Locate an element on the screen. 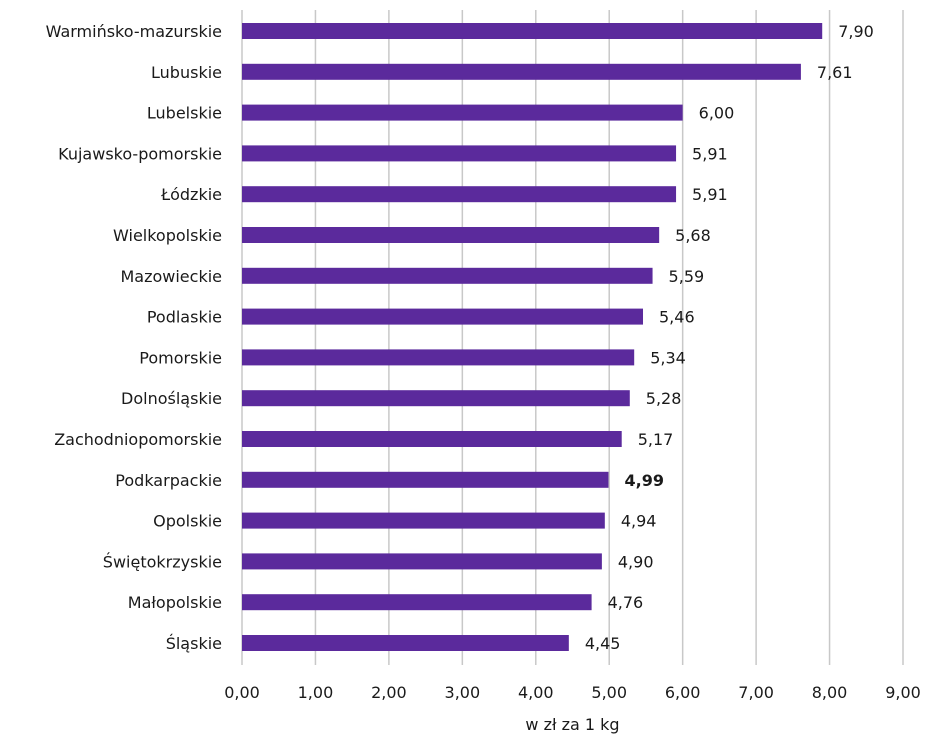  category-label: Podkarpackie is located at coordinates (168, 480).